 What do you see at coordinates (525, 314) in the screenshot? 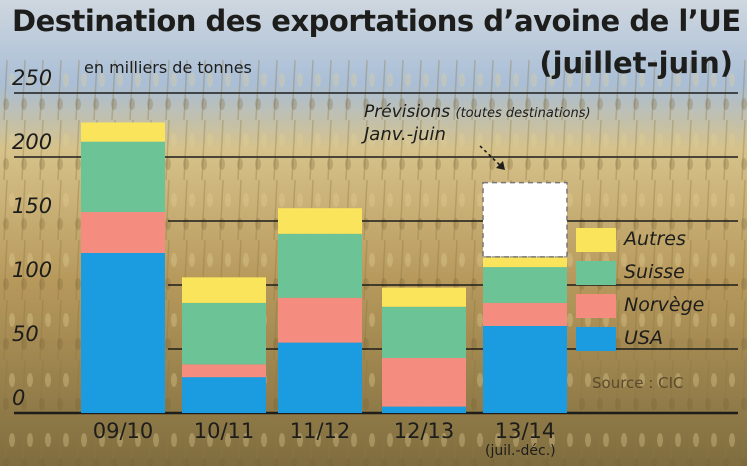
I see `bar-13-14-norvège` at bounding box center [525, 314].